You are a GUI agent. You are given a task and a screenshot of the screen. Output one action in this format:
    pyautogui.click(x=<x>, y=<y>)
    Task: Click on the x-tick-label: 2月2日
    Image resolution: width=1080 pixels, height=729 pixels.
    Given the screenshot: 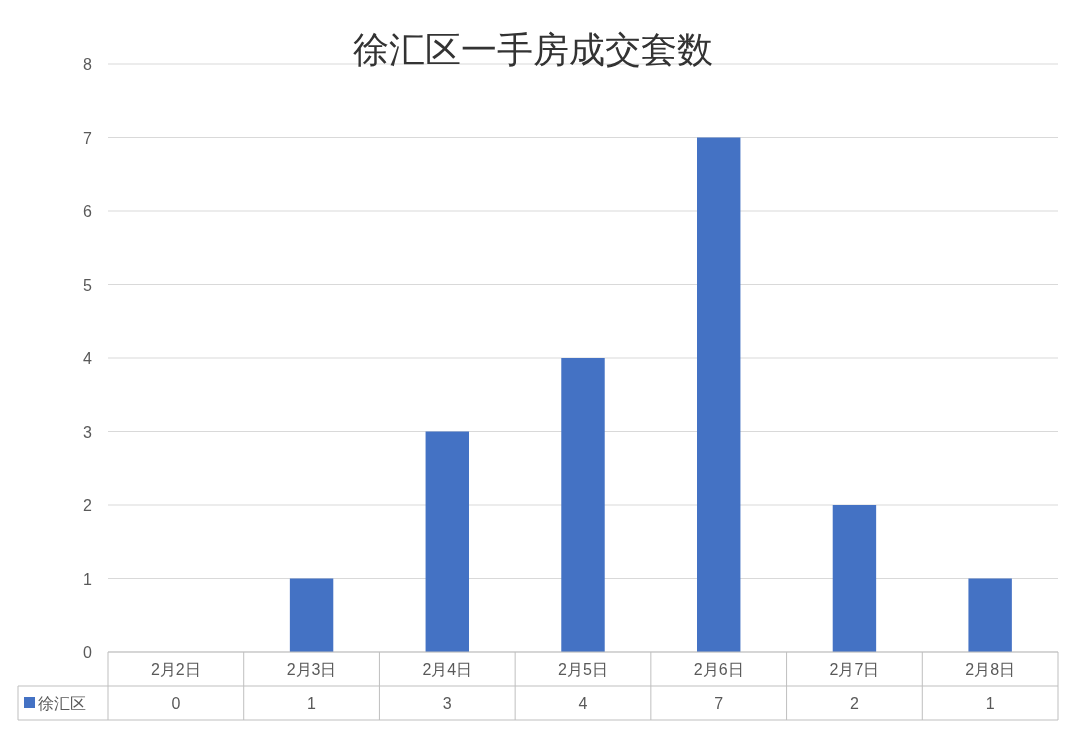 What is the action you would take?
    pyautogui.click(x=175, y=669)
    